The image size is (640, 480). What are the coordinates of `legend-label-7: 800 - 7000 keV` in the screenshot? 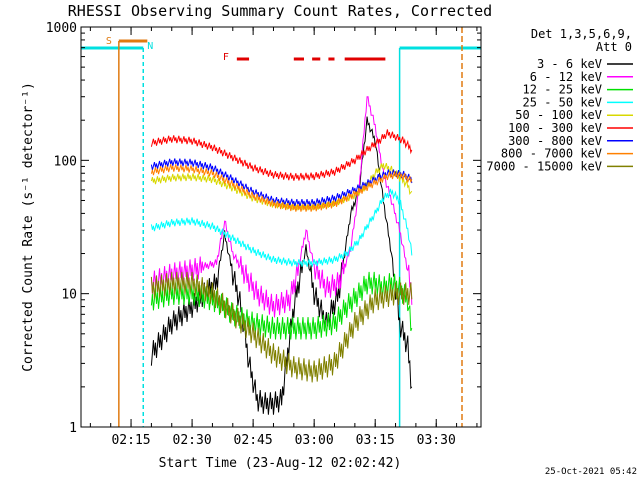 It's located at (551, 154).